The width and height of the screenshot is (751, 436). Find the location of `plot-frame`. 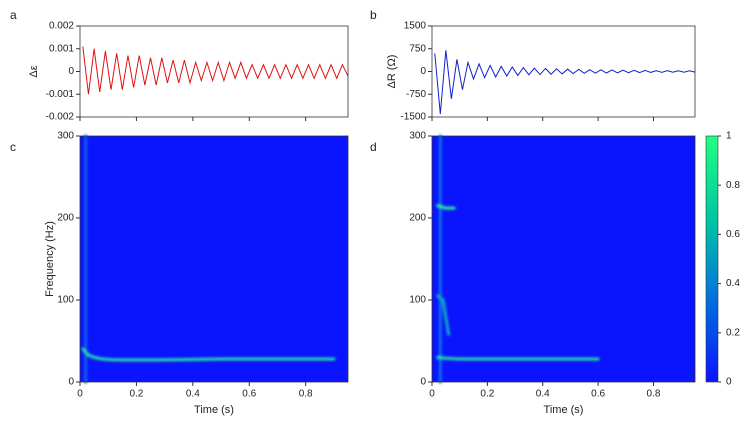

plot-frame is located at coordinates (214, 71).